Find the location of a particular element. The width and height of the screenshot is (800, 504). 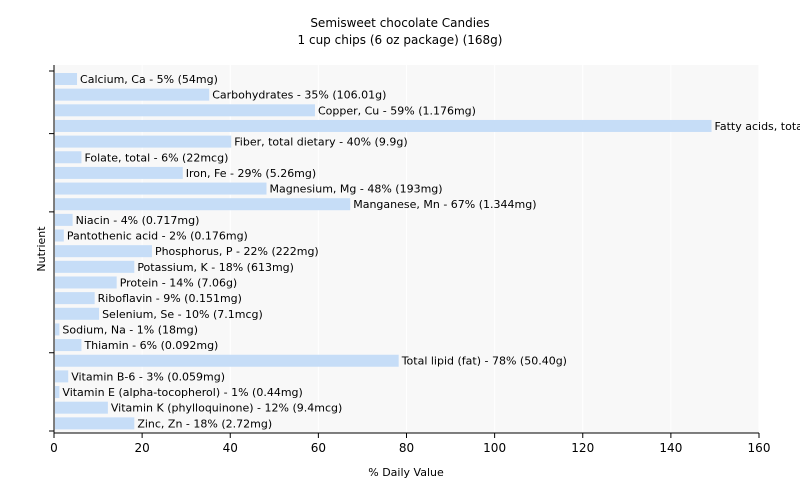

x-tick-label: 160 is located at coordinates (759, 448).